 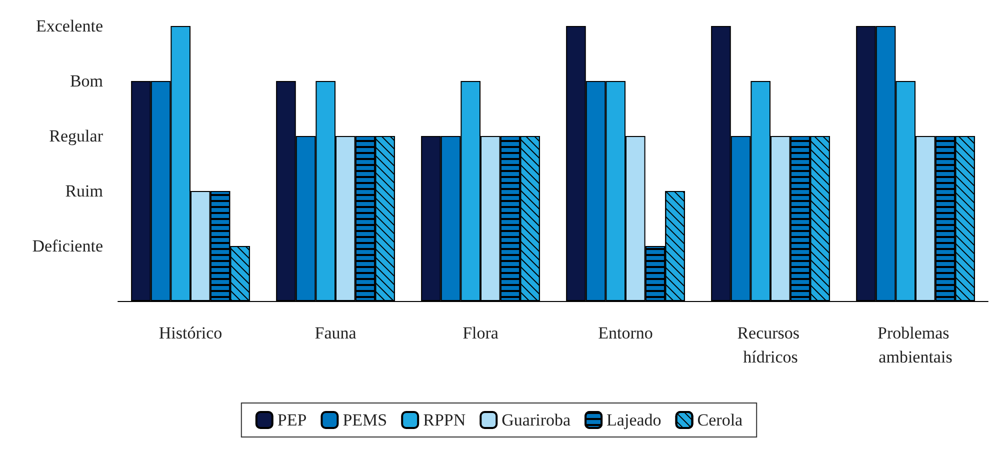 What do you see at coordinates (770, 345) in the screenshot?
I see `x-tick-label: Recursos hídricos` at bounding box center [770, 345].